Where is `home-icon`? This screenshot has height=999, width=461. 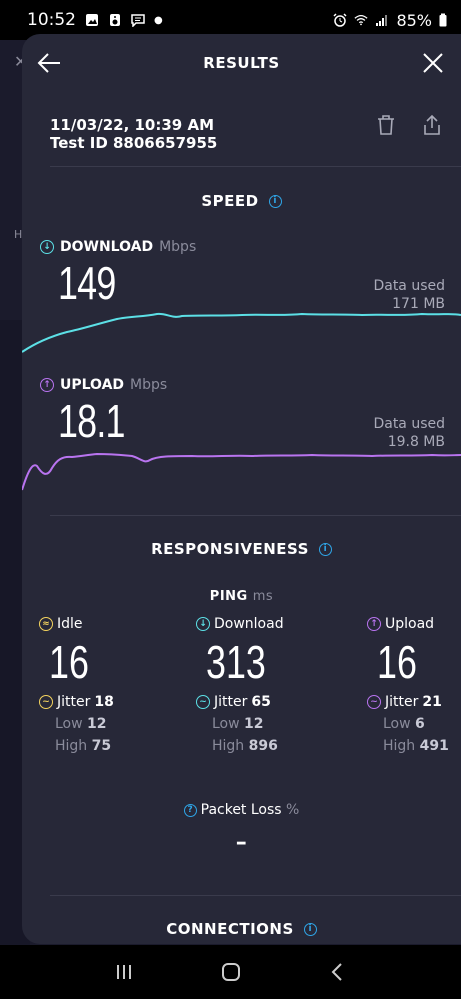 home-icon is located at coordinates (231, 972).